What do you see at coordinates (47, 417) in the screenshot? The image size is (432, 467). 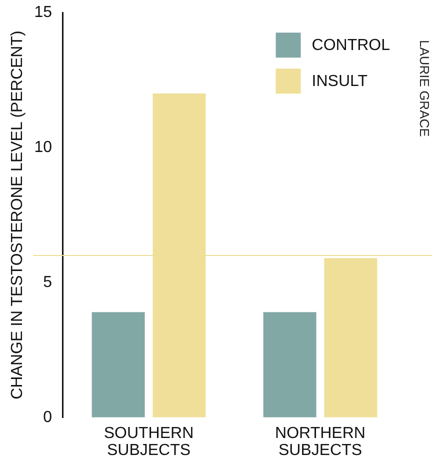 I see `y-tick-label: 0` at bounding box center [47, 417].